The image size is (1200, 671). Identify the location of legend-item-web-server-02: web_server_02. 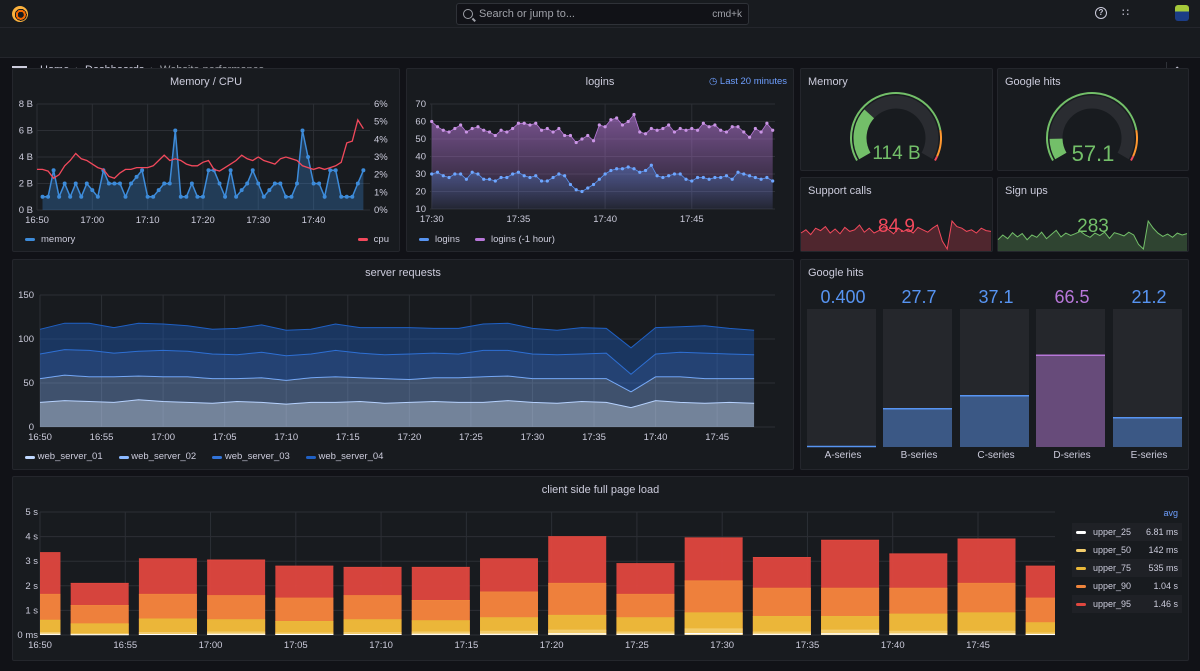
(157, 456).